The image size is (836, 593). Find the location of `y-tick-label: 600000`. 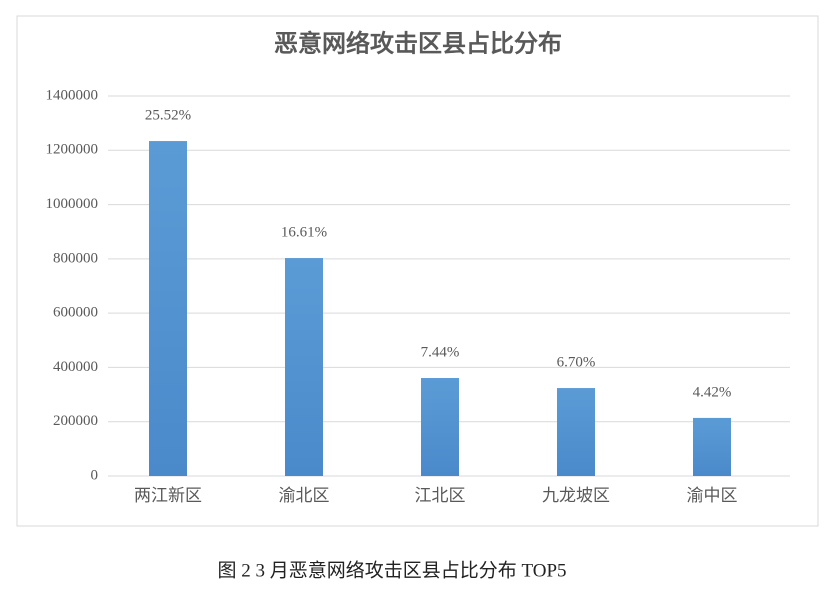

y-tick-label: 600000 is located at coordinates (75, 313).